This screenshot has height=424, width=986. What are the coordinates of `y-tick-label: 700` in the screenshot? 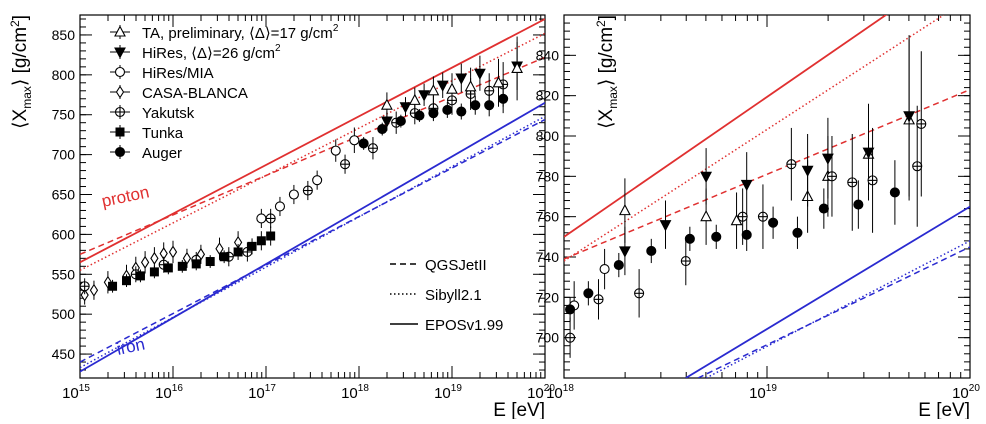 It's located at (64, 155).